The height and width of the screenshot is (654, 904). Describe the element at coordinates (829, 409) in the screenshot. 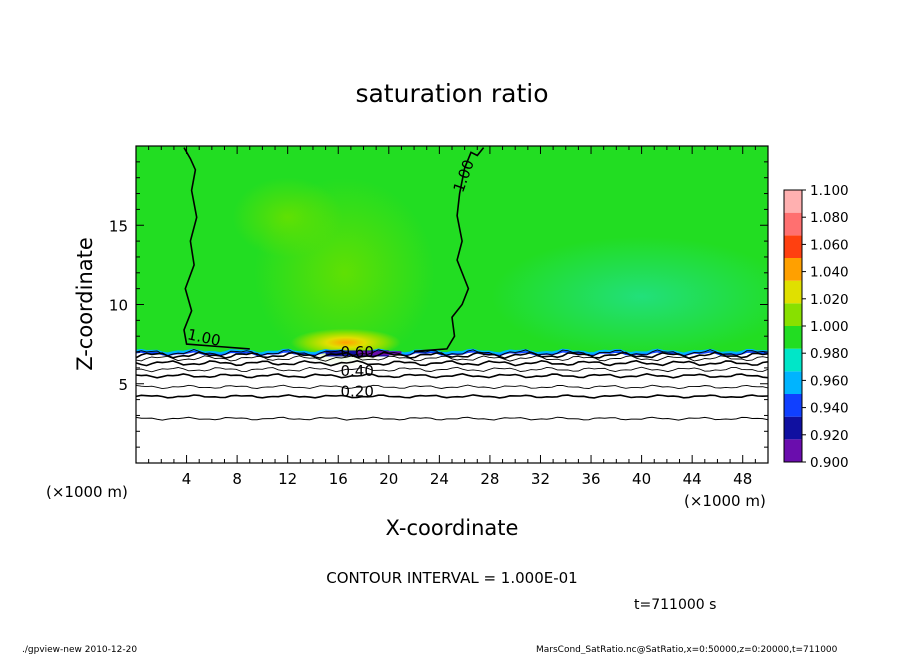

I see `colorbar-label-2: 0.940` at that location.